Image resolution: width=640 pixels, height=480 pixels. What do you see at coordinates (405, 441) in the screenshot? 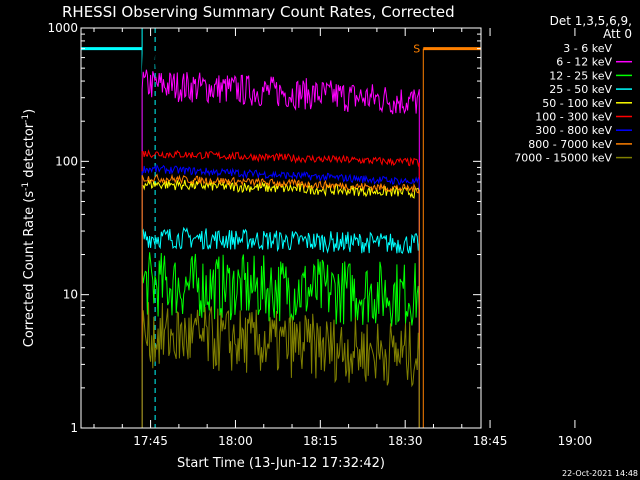
I see `x-tick-label-3: 18:30` at bounding box center [405, 441].